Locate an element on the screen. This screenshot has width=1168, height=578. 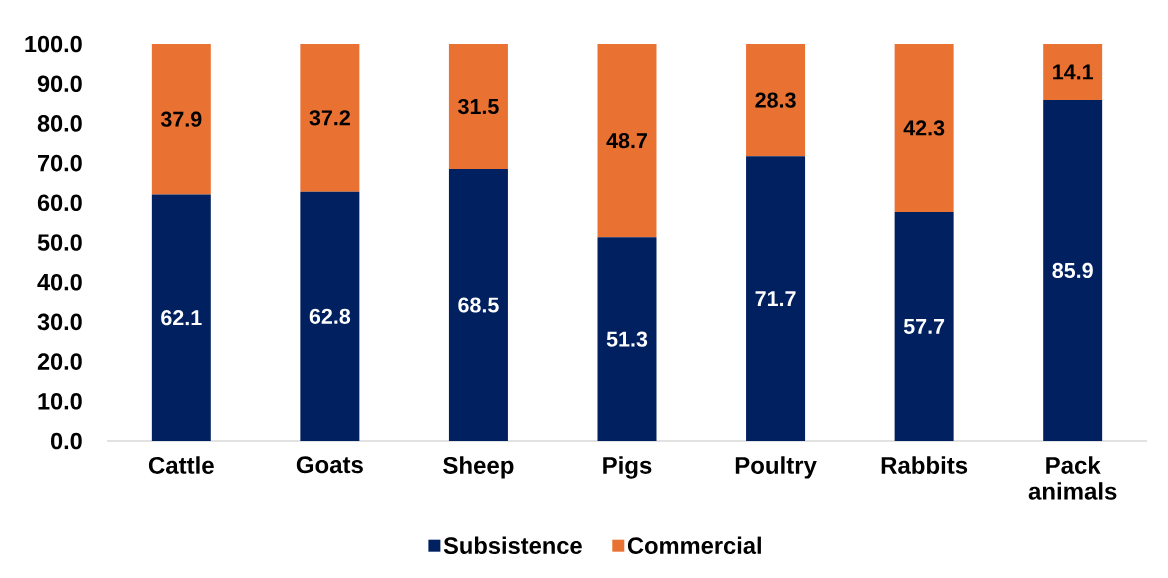
x-tick-label: Pack animals is located at coordinates (1072, 478).